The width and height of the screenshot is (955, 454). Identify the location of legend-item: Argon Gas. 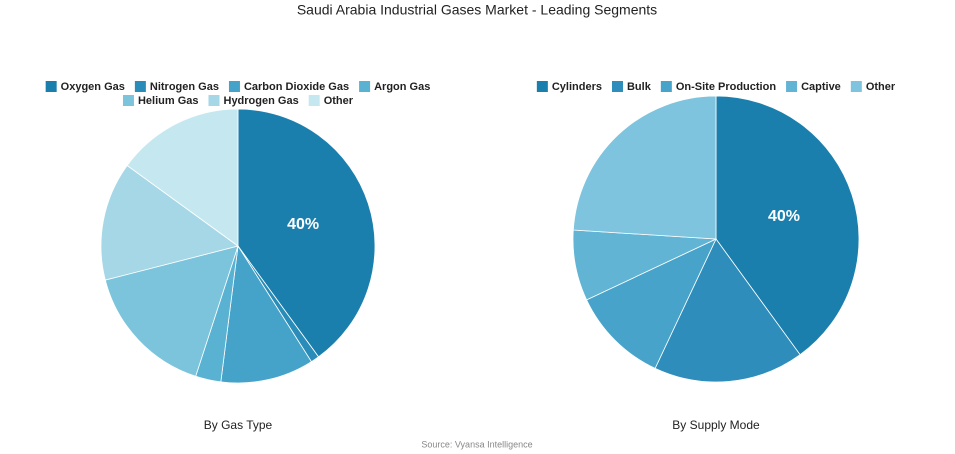
(394, 87).